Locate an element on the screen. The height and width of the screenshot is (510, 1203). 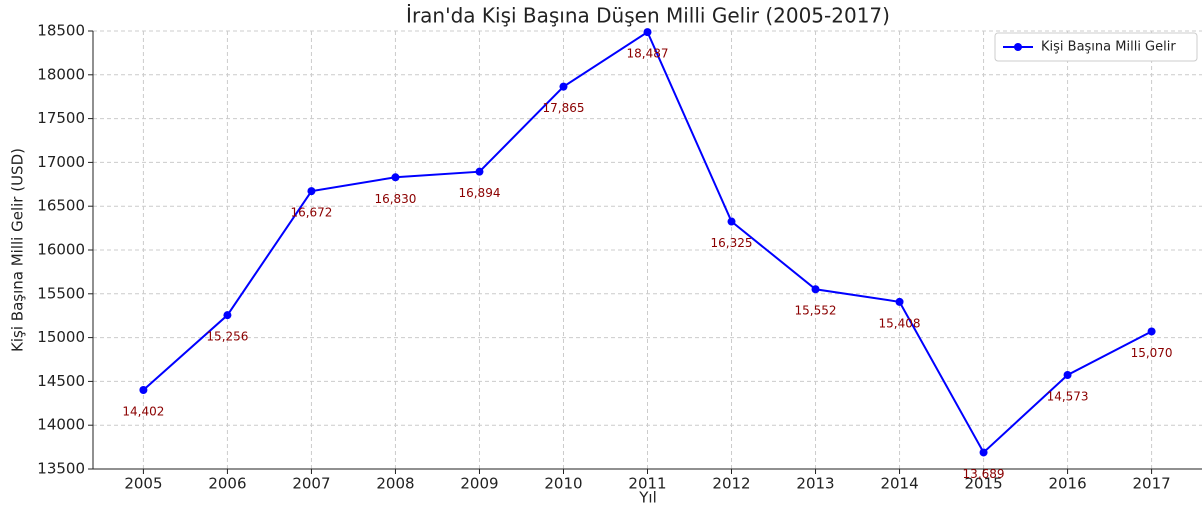
value-label: 16,325 is located at coordinates (732, 243).